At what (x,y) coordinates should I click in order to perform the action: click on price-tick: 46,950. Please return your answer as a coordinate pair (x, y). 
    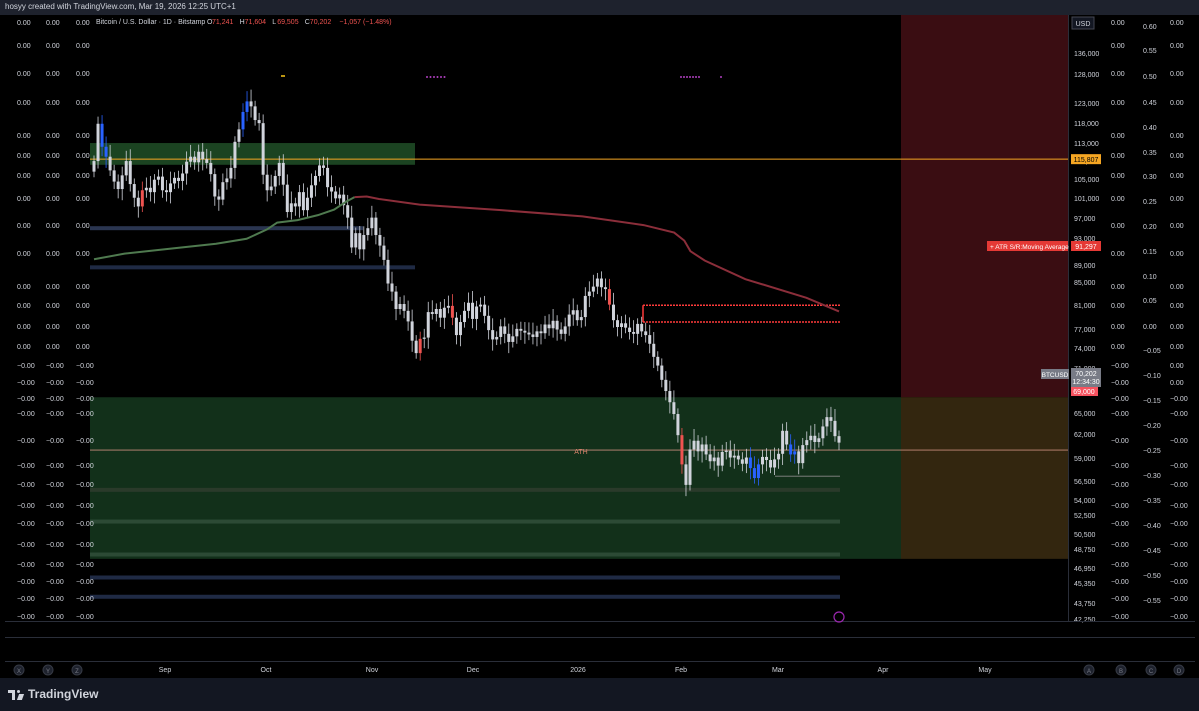
    Looking at the image, I should click on (1085, 569).